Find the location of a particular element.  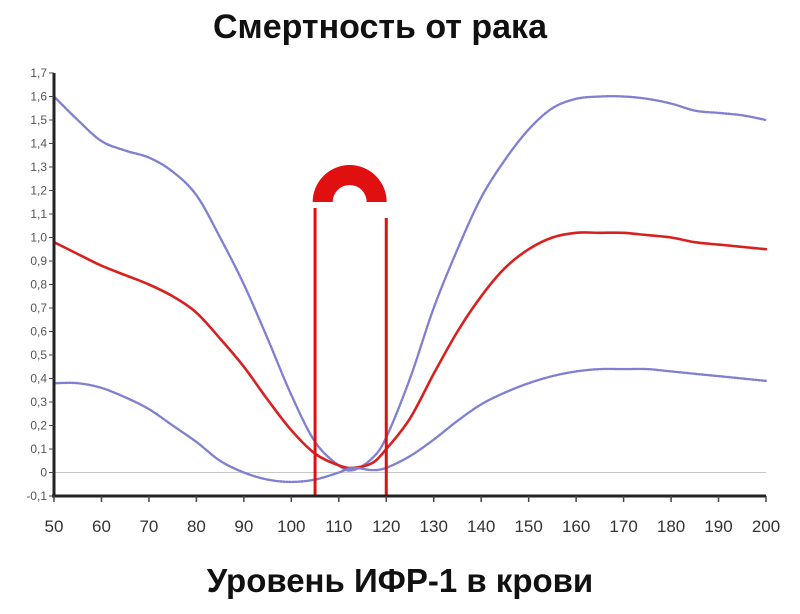

y-tick-label: 0,4 is located at coordinates (38, 379).